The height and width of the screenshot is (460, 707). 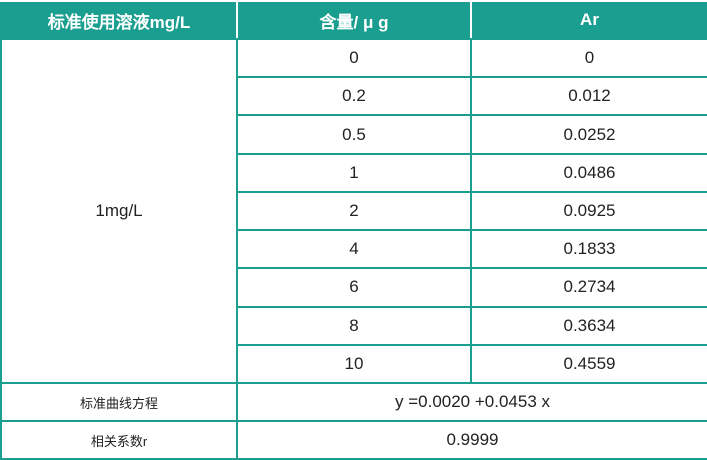 I want to click on content-cell: 6, so click(x=354, y=287).